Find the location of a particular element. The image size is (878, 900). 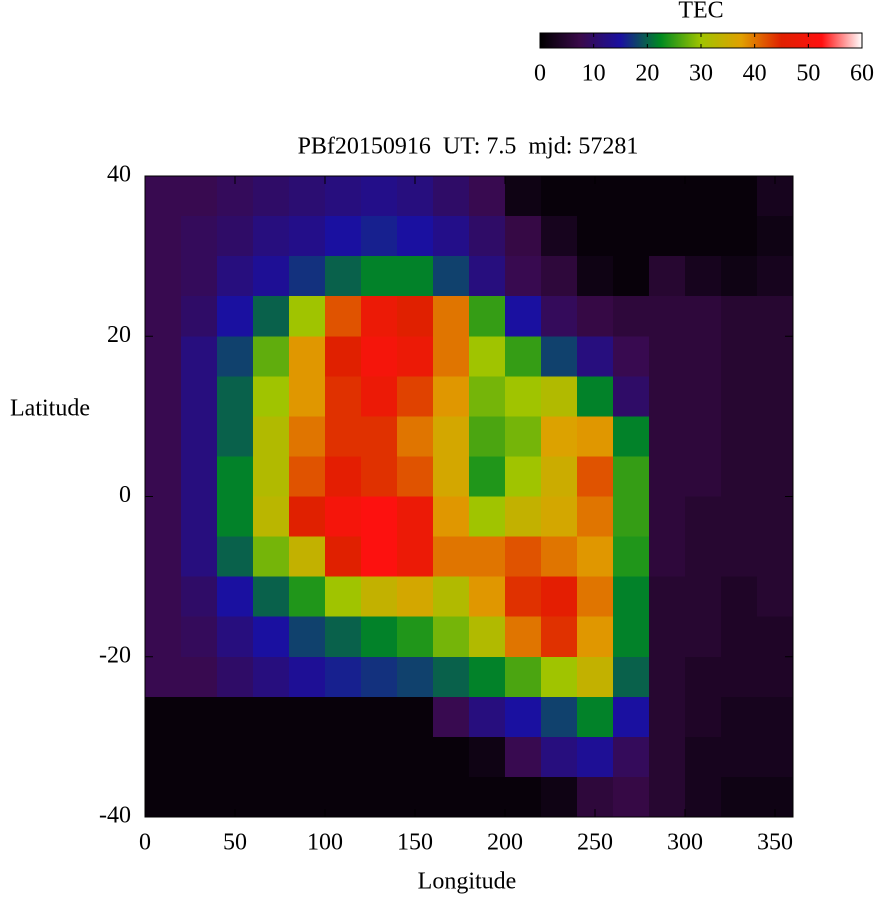

y-tick-label: 0 is located at coordinates (125, 495).